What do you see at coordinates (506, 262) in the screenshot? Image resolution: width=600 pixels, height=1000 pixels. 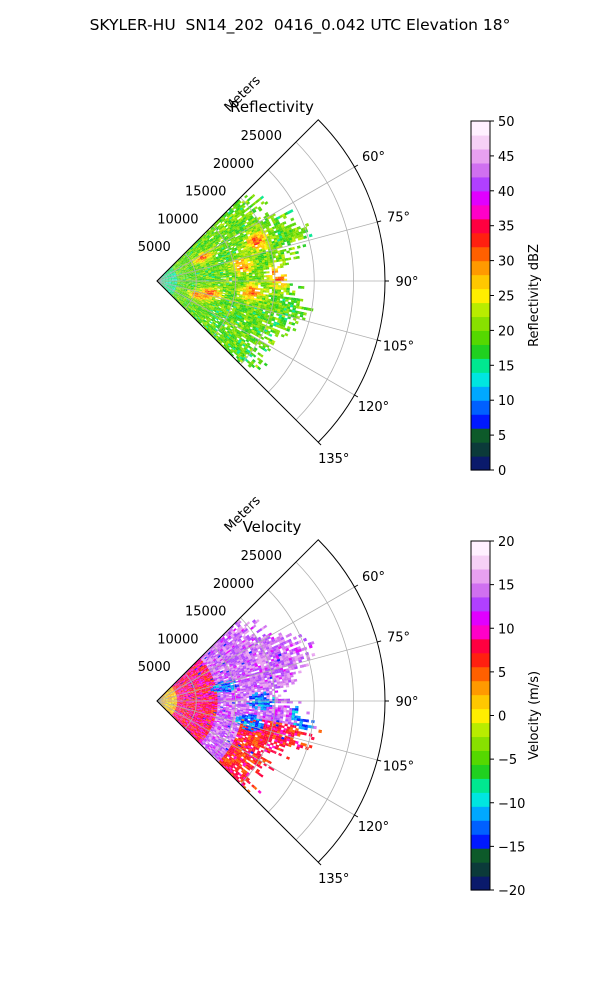 I see `colorbar-tick-label: 30` at bounding box center [506, 262].